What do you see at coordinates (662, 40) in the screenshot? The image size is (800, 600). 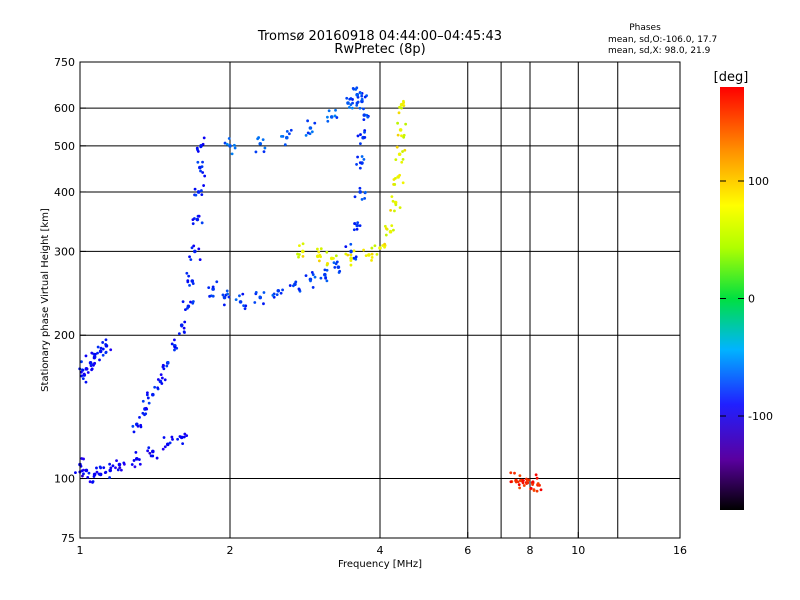 I see `phase-o-stats: mean, sd,O:-106.0, 17.7` at bounding box center [662, 40].